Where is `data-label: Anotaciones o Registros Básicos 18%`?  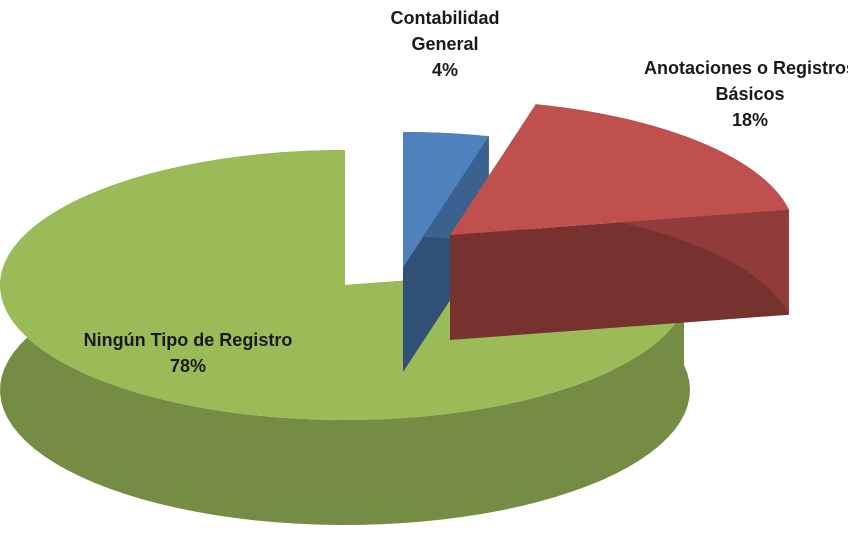
data-label: Anotaciones o Registros Básicos 18% is located at coordinates (741, 94).